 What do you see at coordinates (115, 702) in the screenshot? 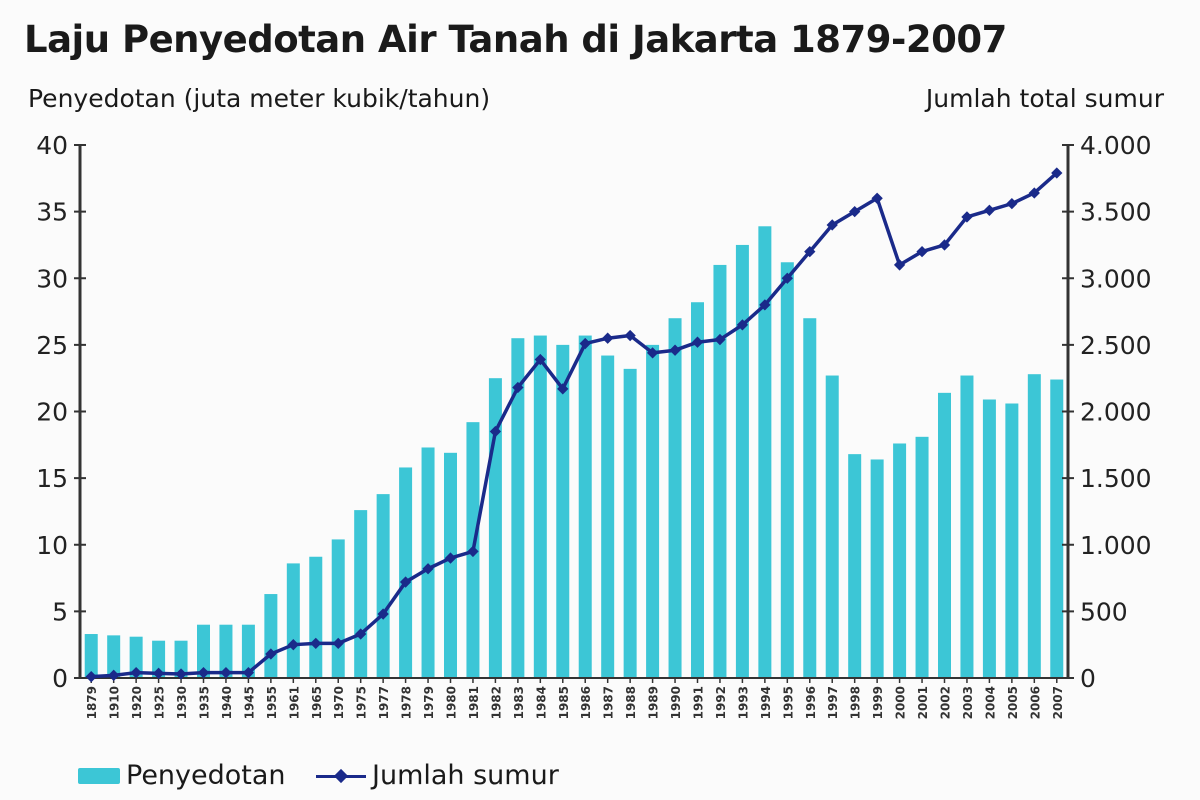
I see `x-tick-label: 1910` at bounding box center [115, 702].